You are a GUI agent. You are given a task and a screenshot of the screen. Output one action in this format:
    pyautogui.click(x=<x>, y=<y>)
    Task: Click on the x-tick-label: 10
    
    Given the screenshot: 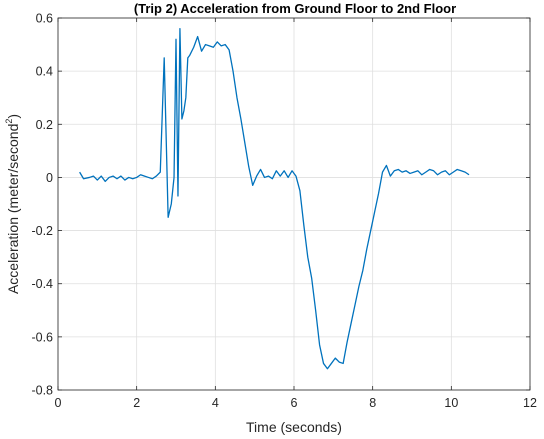 What is the action you would take?
    pyautogui.click(x=451, y=403)
    